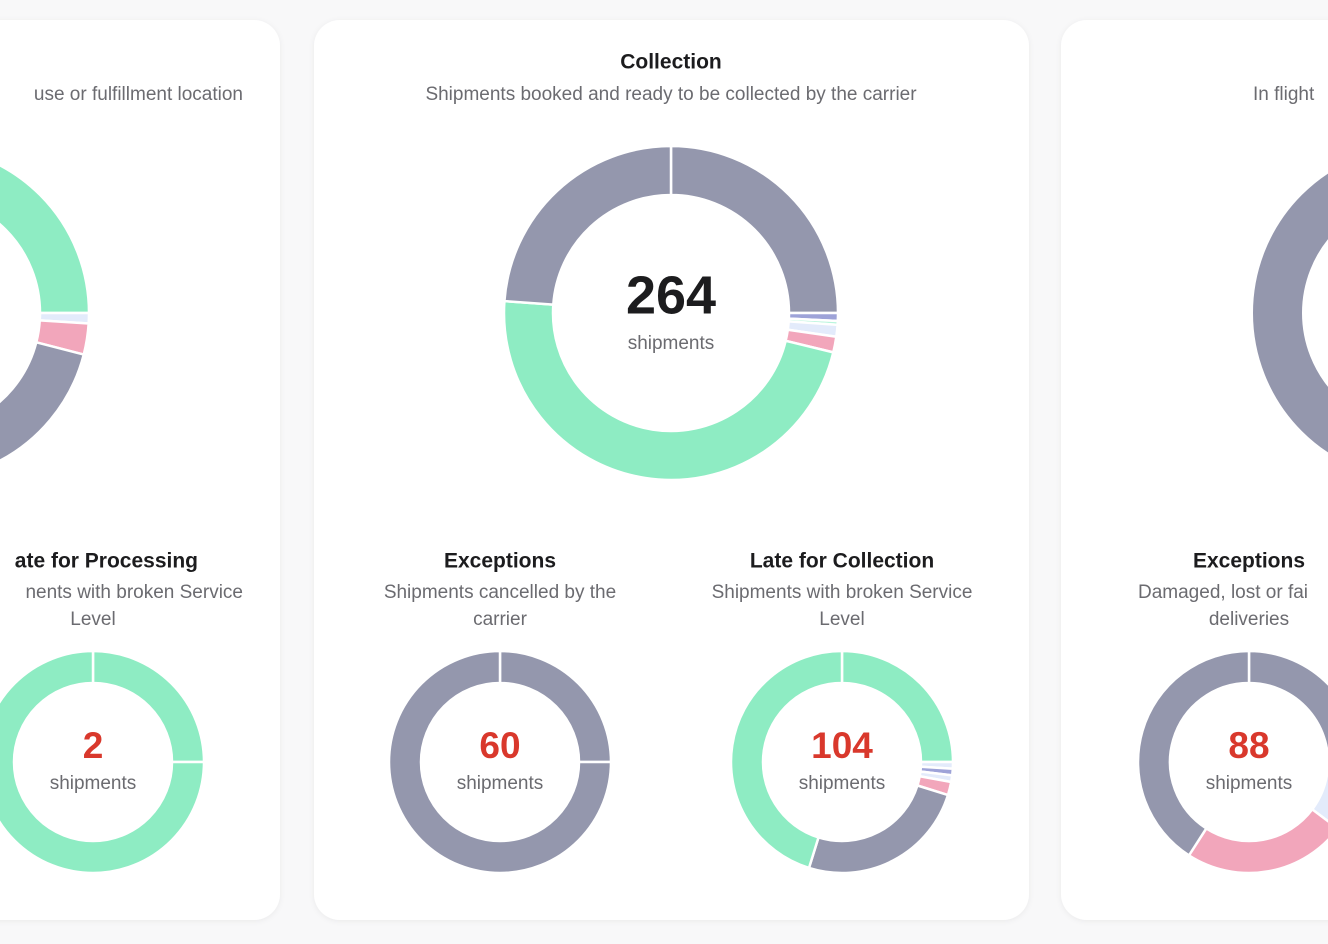 This screenshot has height=944, width=1328. What do you see at coordinates (1284, 94) in the screenshot?
I see `card-subtitle: In flight` at bounding box center [1284, 94].